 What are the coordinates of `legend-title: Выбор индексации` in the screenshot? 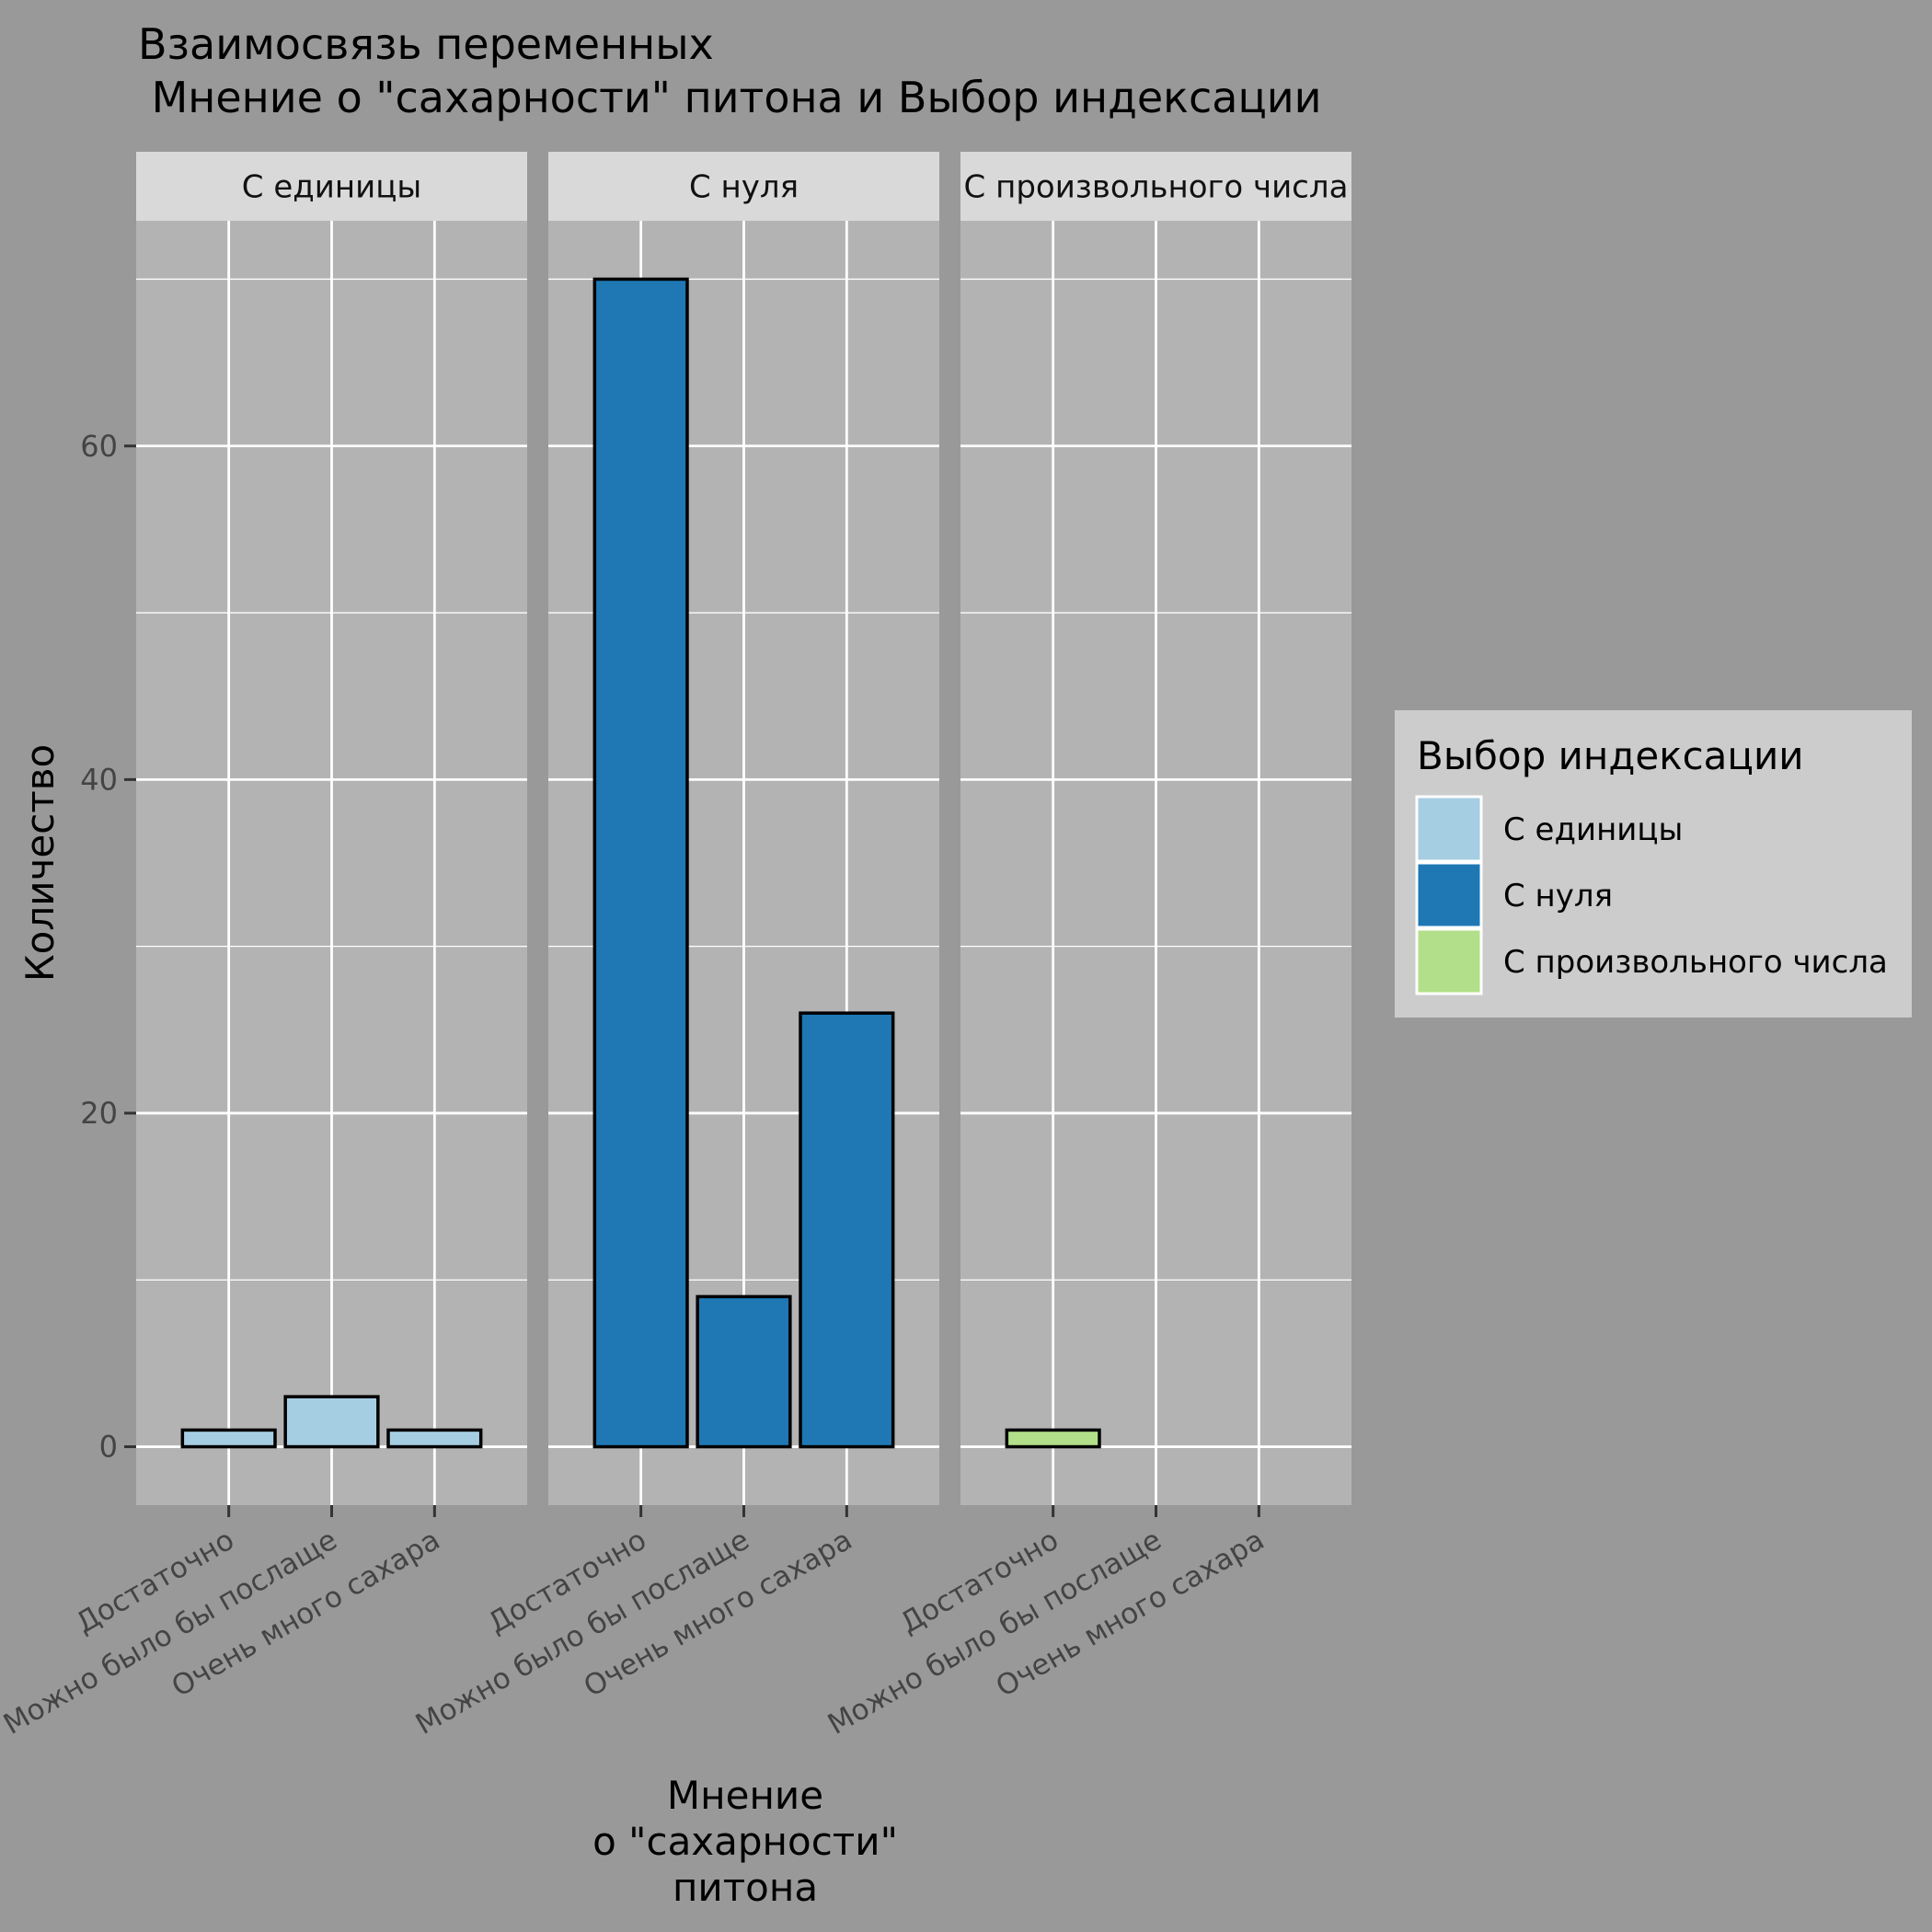 It's located at (1610, 755).